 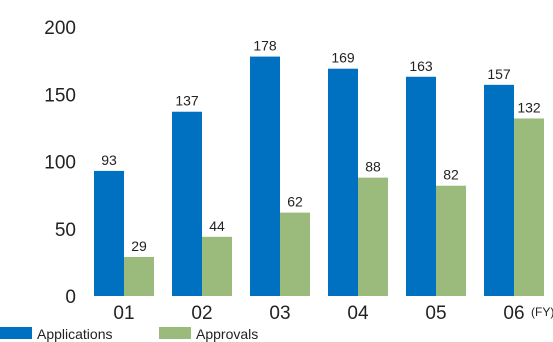 What do you see at coordinates (318, 313) in the screenshot?
I see `x-axis: 01 02 03 04 05 06` at bounding box center [318, 313].